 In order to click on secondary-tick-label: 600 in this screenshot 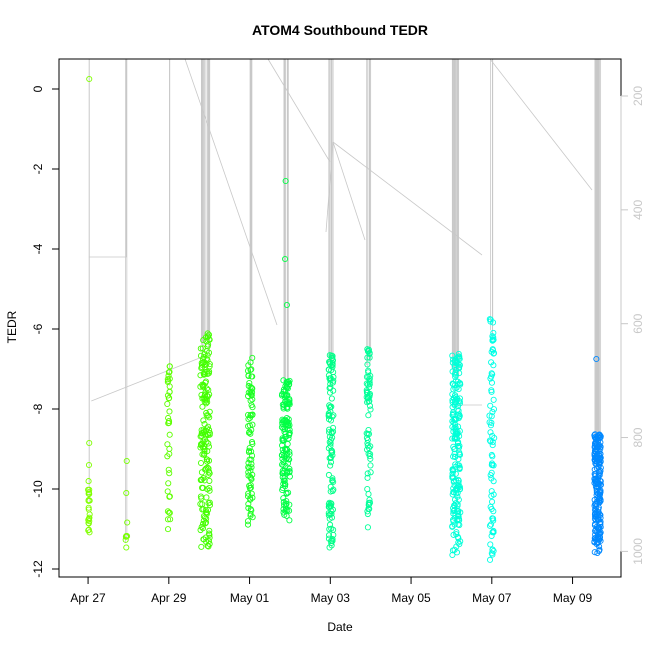, I will do `click(638, 323)`.